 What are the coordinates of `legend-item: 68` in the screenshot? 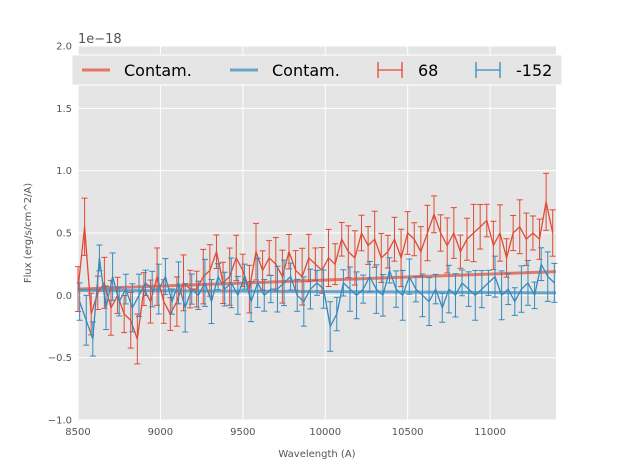 It's located at (407, 70).